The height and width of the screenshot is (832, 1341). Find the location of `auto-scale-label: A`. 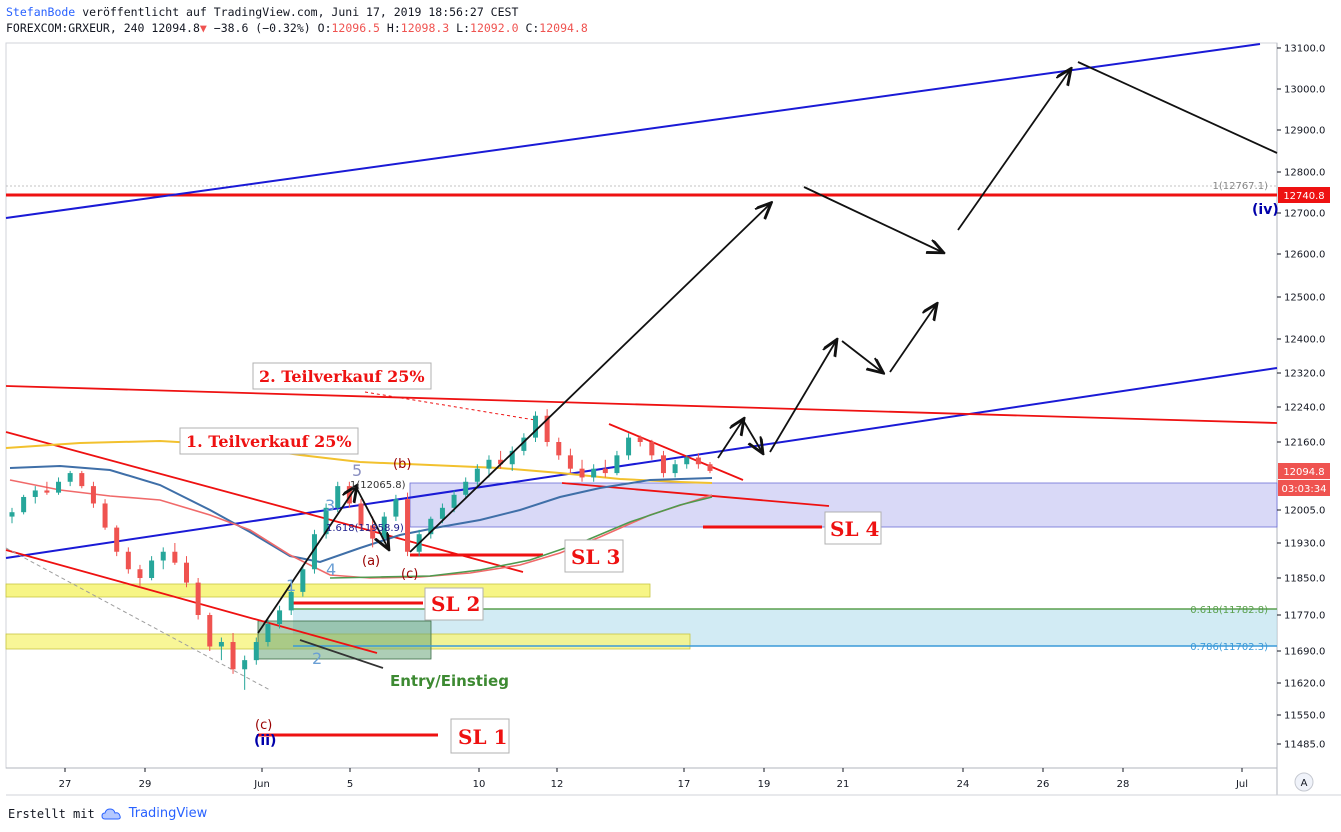

auto-scale-label: A is located at coordinates (1304, 783).